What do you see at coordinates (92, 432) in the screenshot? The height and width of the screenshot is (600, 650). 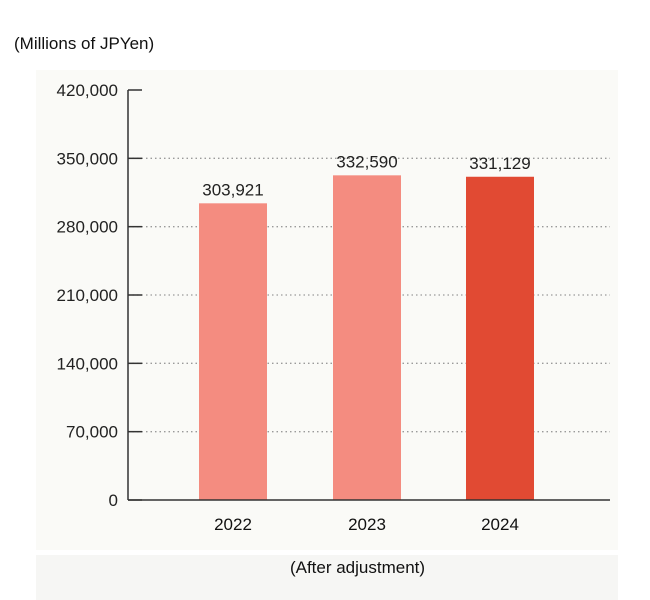 I see `y-tick-label: 70,000` at bounding box center [92, 432].